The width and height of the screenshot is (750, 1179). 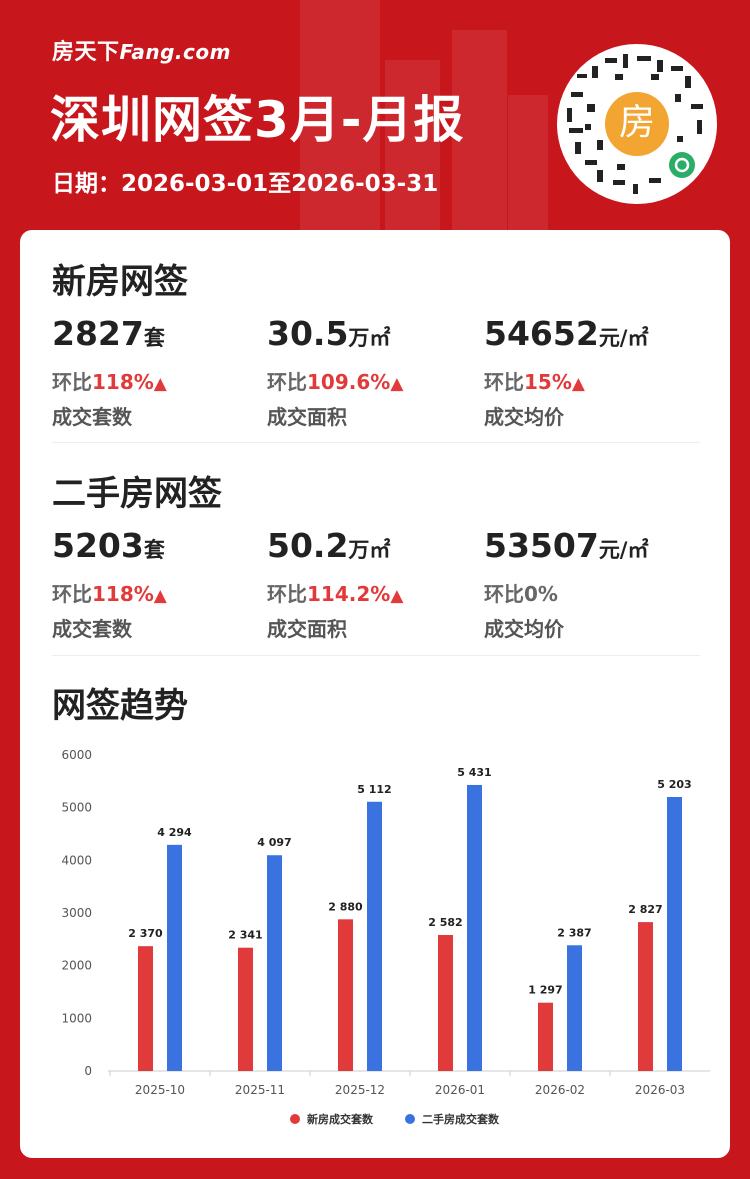 I want to click on data-label: 2 341, so click(x=245, y=935).